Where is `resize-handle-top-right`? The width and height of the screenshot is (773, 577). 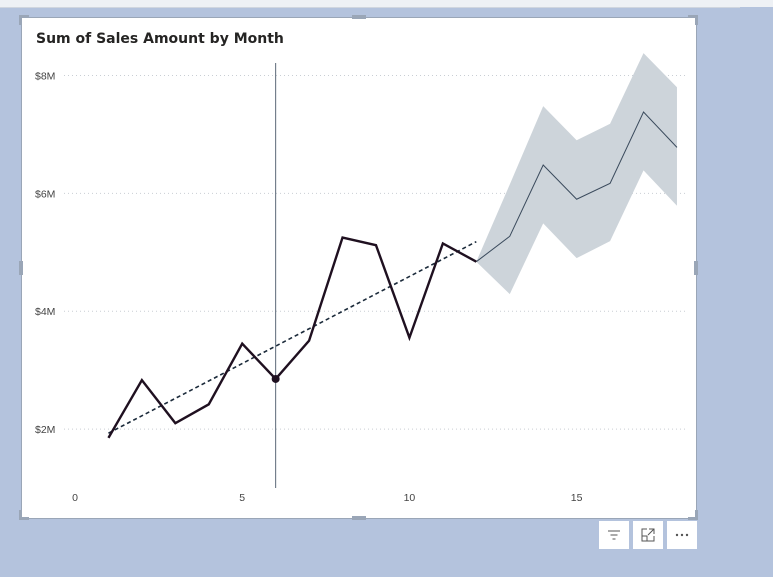 resize-handle-top-right is located at coordinates (693, 16).